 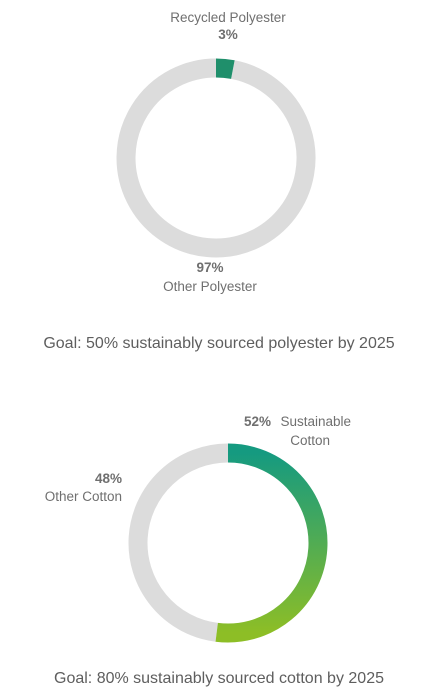 What do you see at coordinates (108, 478) in the screenshot?
I see `other-cotton-percent: 48%` at bounding box center [108, 478].